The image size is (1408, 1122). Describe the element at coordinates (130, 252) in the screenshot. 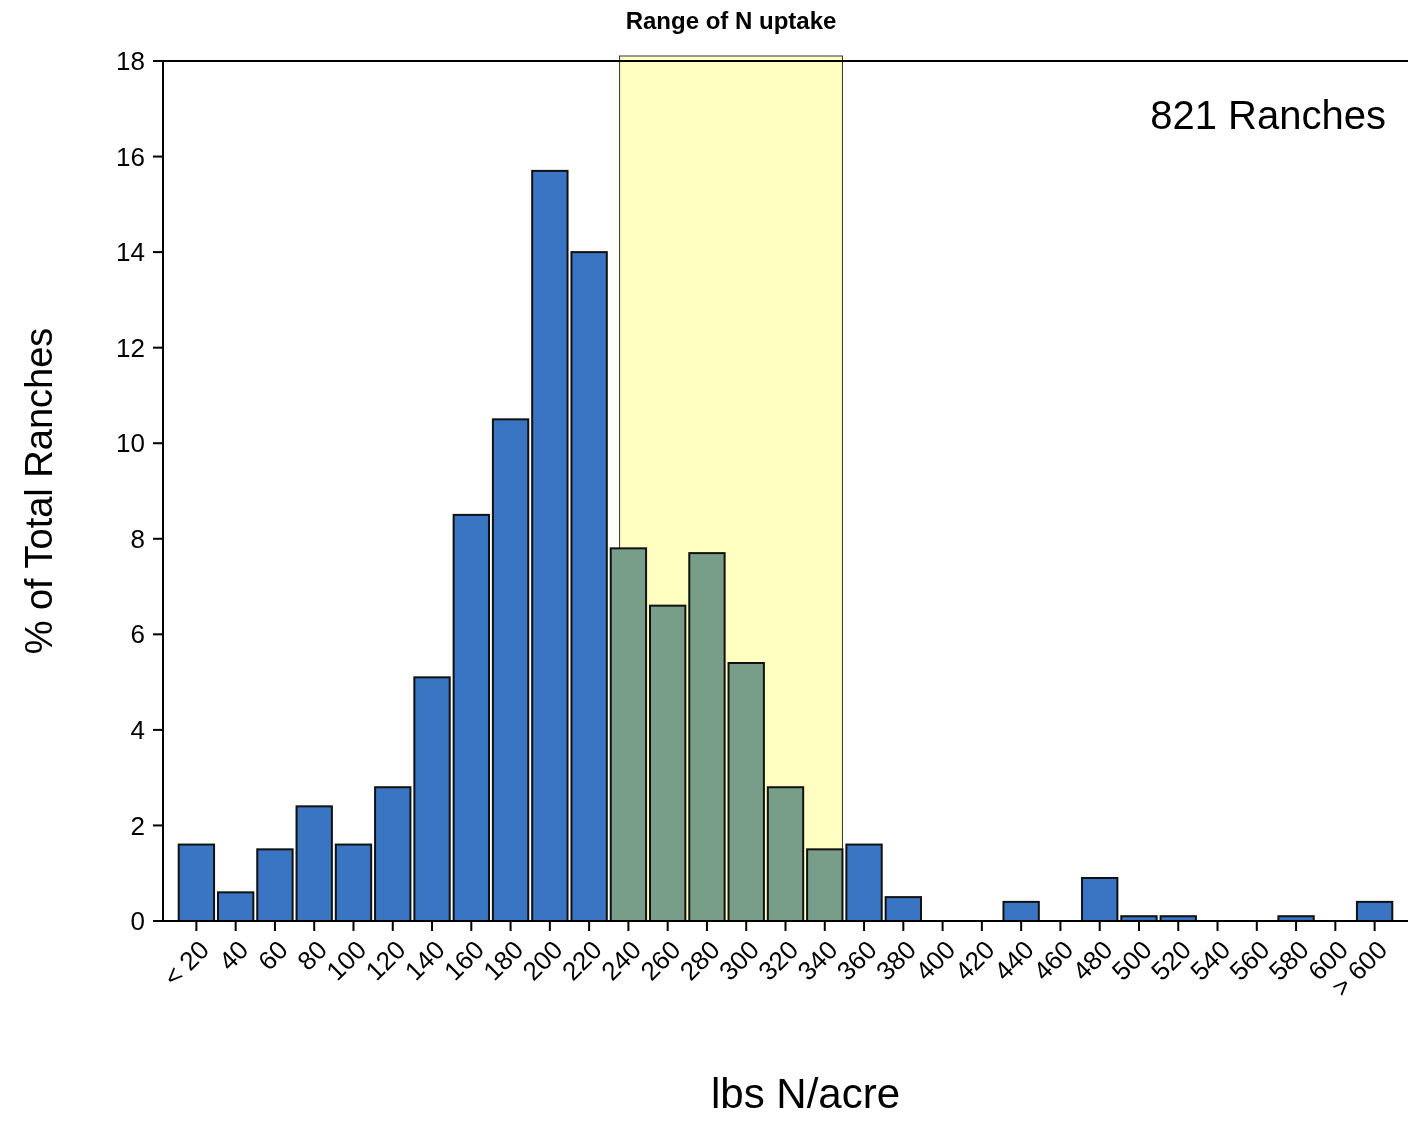

I see `y-tick-label: 14` at that location.